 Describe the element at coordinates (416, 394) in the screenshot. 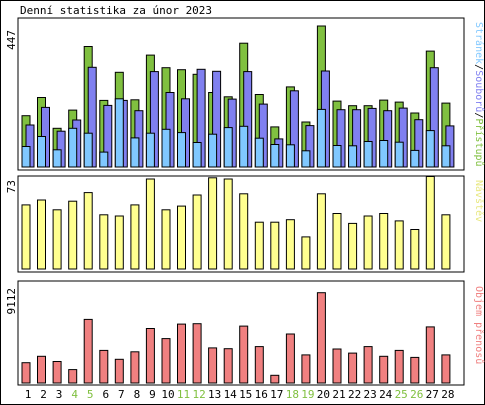

I see `x-label-26: 26` at that location.